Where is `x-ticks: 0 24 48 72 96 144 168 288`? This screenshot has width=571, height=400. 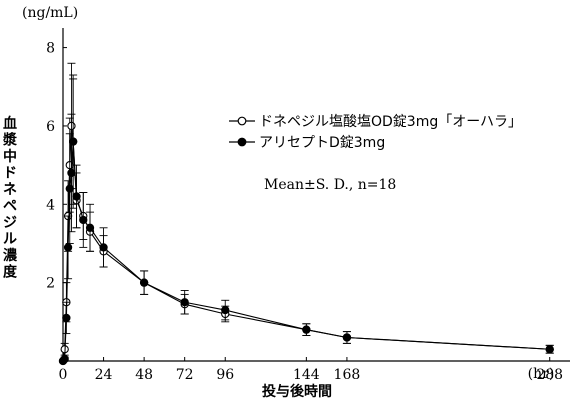
x-ticks: 0 24 48 72 96 144 168 288 is located at coordinates (311, 370).